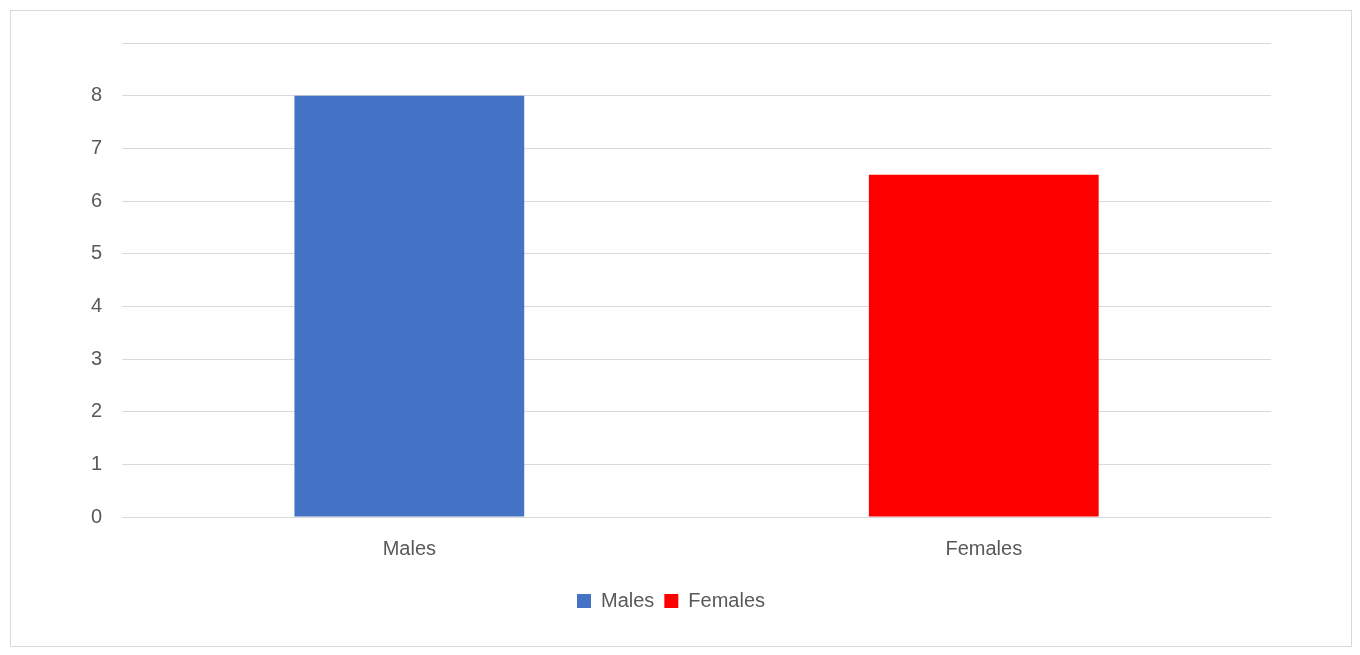 The image size is (1360, 655). I want to click on y-tick-label: 8, so click(97, 94).